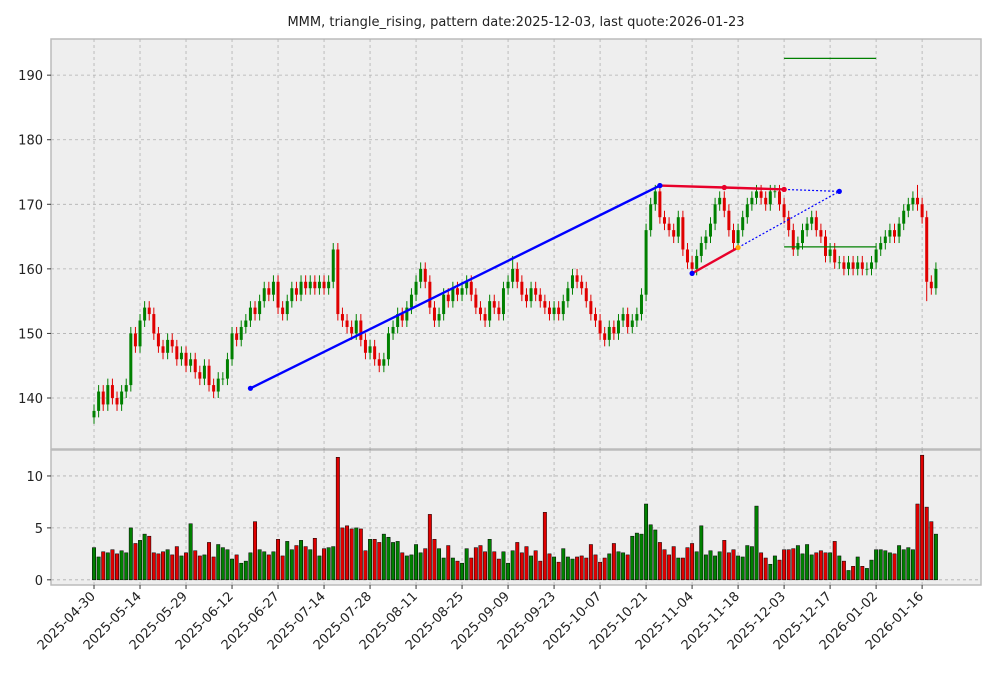 The width and height of the screenshot is (1001, 678). What do you see at coordinates (812, 190) in the screenshot?
I see `pattern-line` at bounding box center [812, 190].